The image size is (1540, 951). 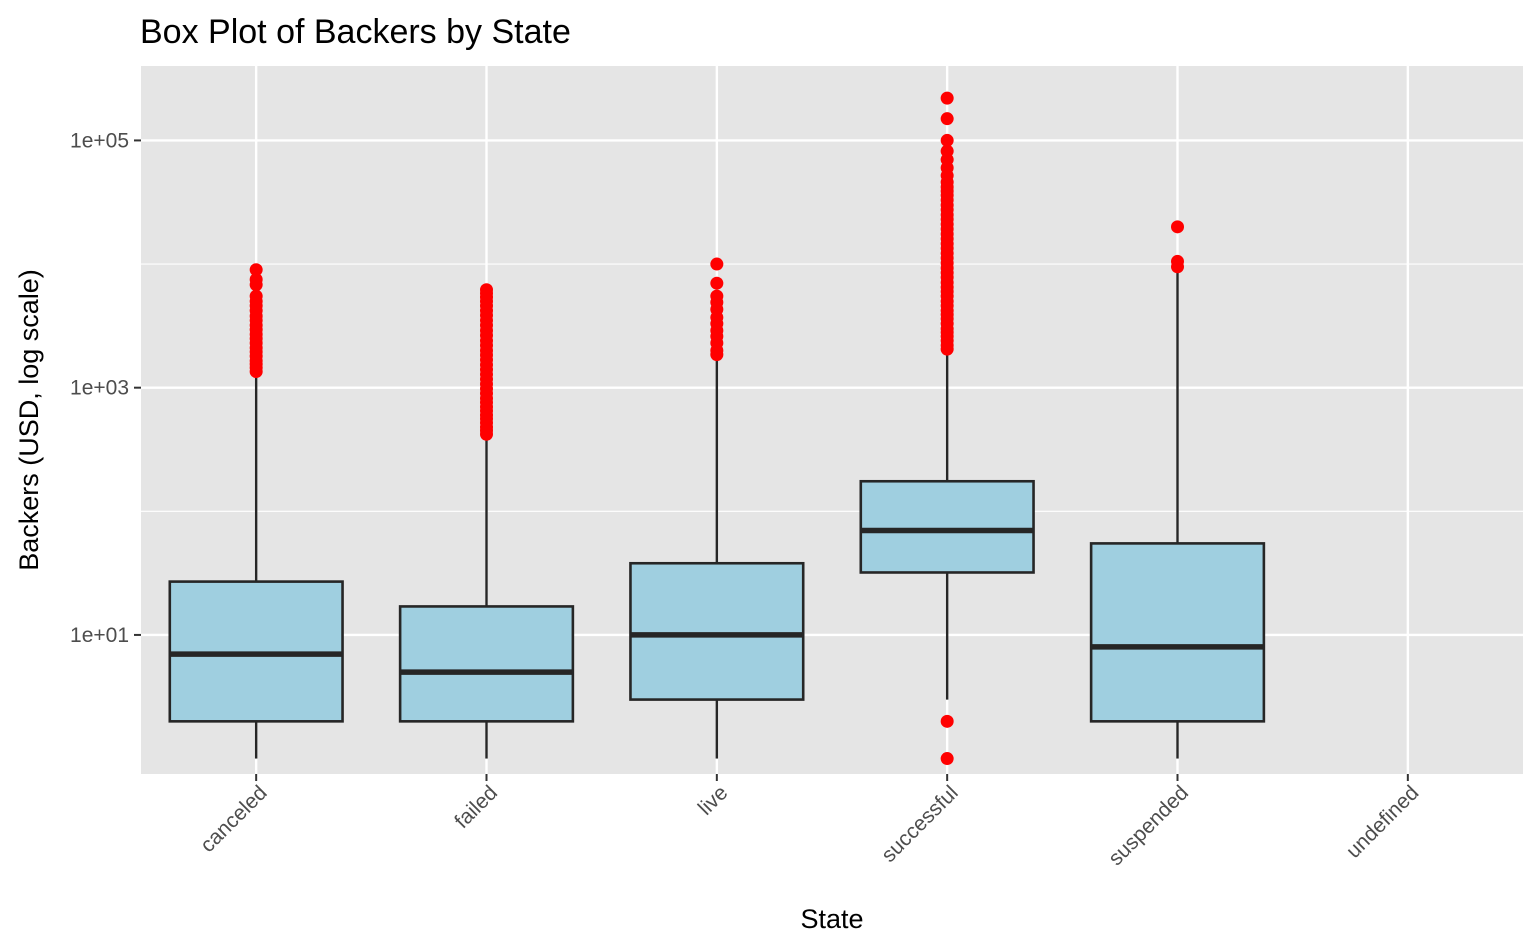 I want to click on box-successful, so click(x=947, y=526).